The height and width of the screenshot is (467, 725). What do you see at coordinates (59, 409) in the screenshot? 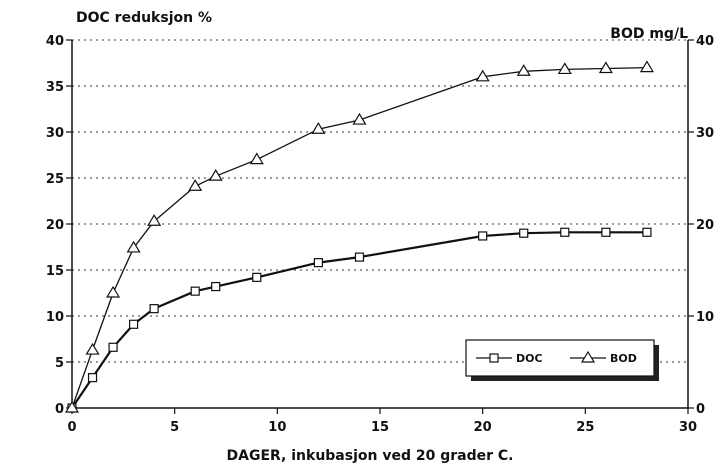
I see `y-left-tick-label: 0` at bounding box center [59, 409].